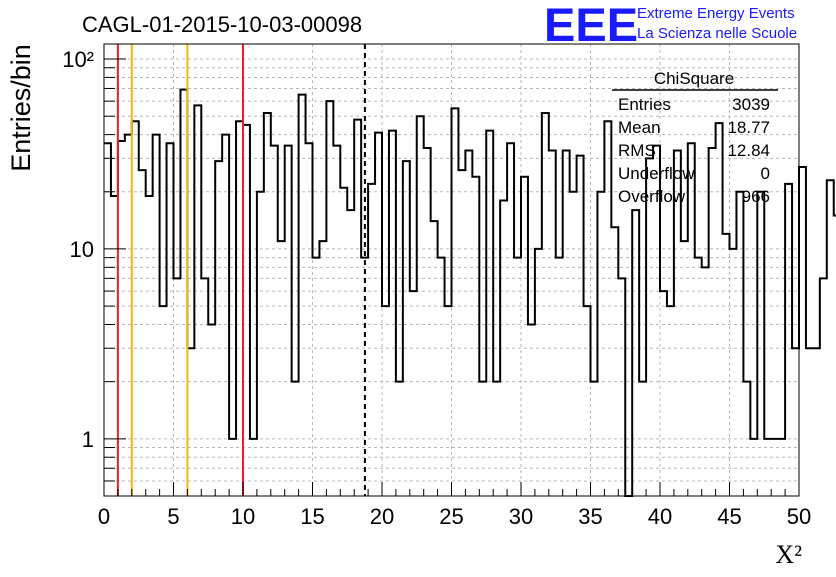 This screenshot has height=577, width=836. I want to click on run-title: CAGL-01-2015-10-03-00098, so click(222, 24).